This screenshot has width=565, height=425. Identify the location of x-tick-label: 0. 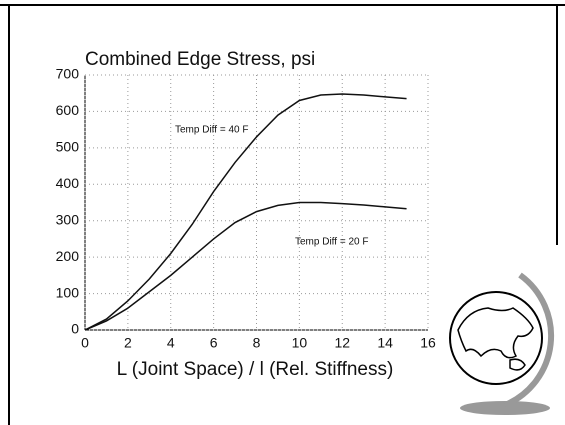
(85, 343).